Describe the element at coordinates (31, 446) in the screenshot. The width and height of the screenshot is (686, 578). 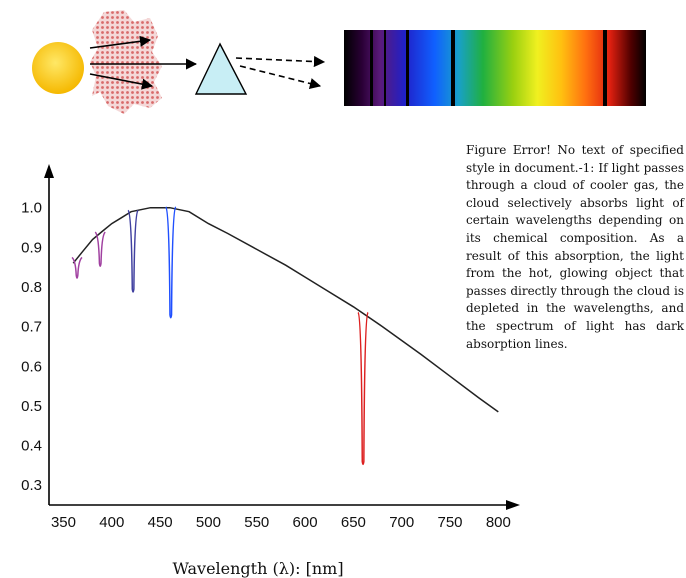
I see `y-tick-label: 0.4` at that location.